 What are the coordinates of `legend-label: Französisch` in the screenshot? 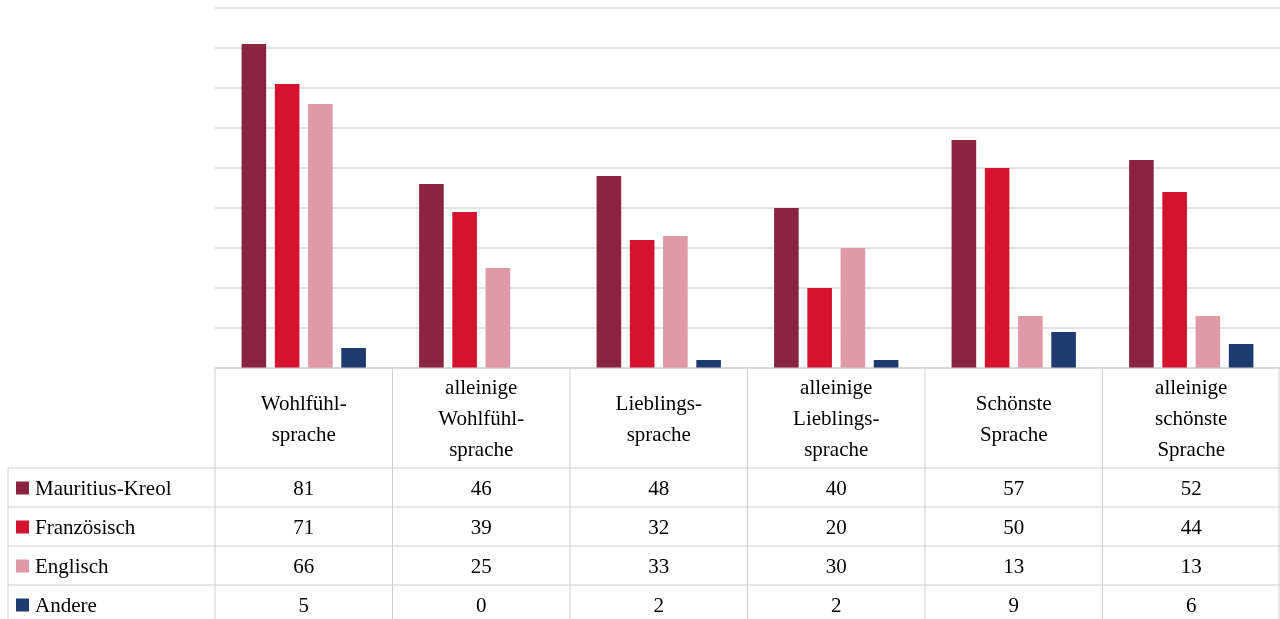 It's located at (85, 526).